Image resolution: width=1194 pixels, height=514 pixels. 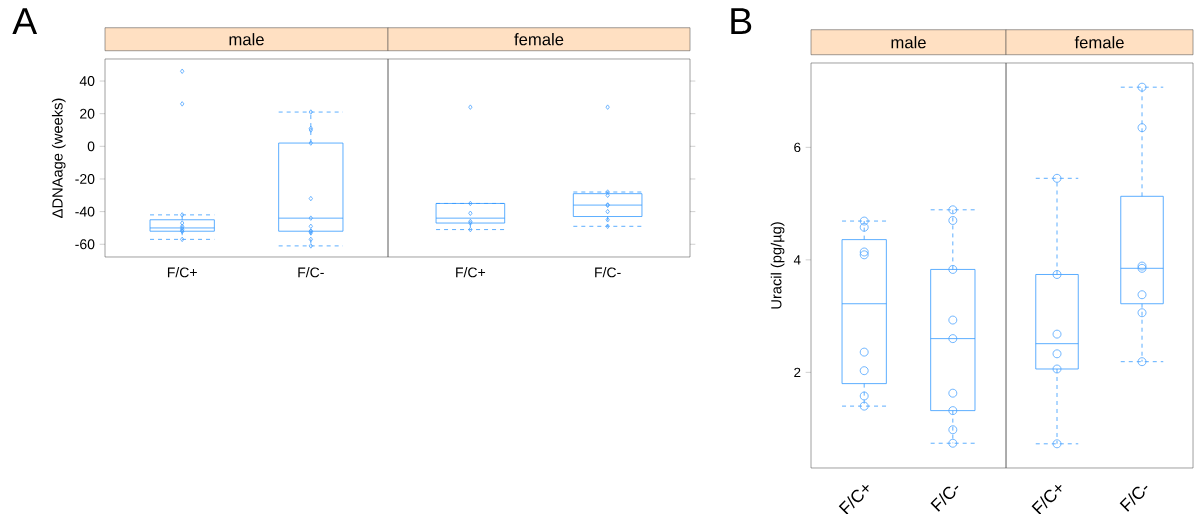 What do you see at coordinates (85, 179) in the screenshot?
I see `y-tick-label: -20` at bounding box center [85, 179].